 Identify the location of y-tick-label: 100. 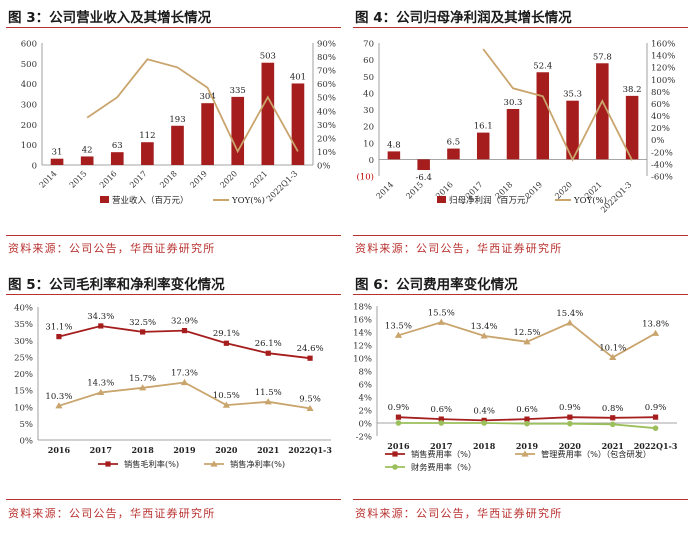
(29, 146).